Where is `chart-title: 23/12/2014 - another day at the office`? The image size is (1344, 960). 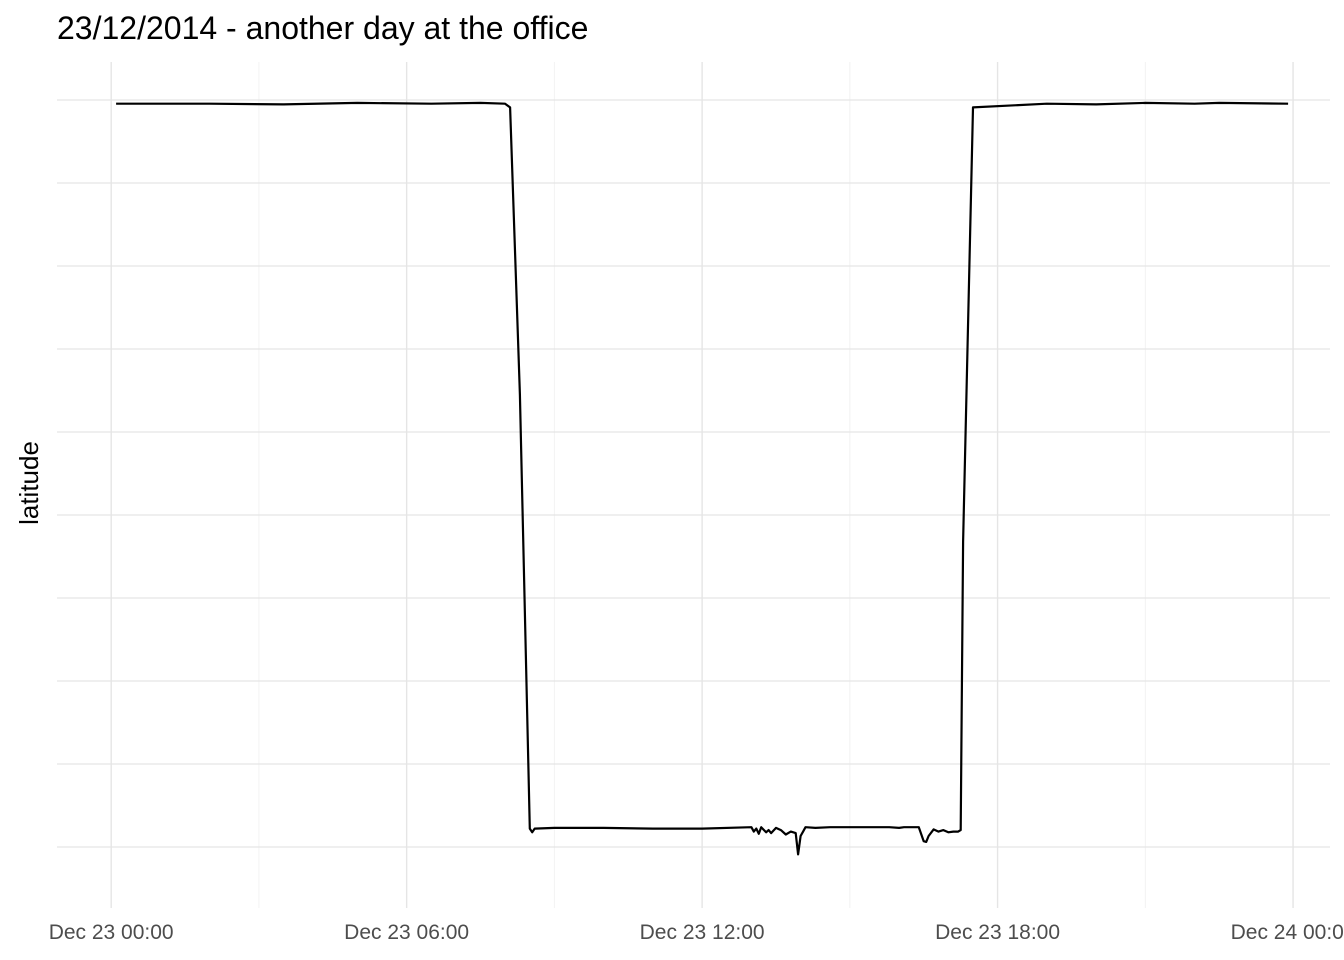
chart-title: 23/12/2014 - another day at the office is located at coordinates (323, 28).